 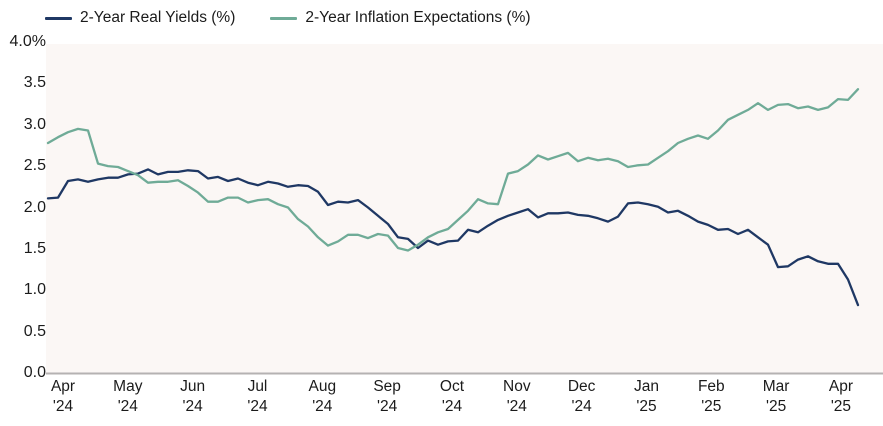 I want to click on x-tick-month: Jun, so click(x=193, y=386).